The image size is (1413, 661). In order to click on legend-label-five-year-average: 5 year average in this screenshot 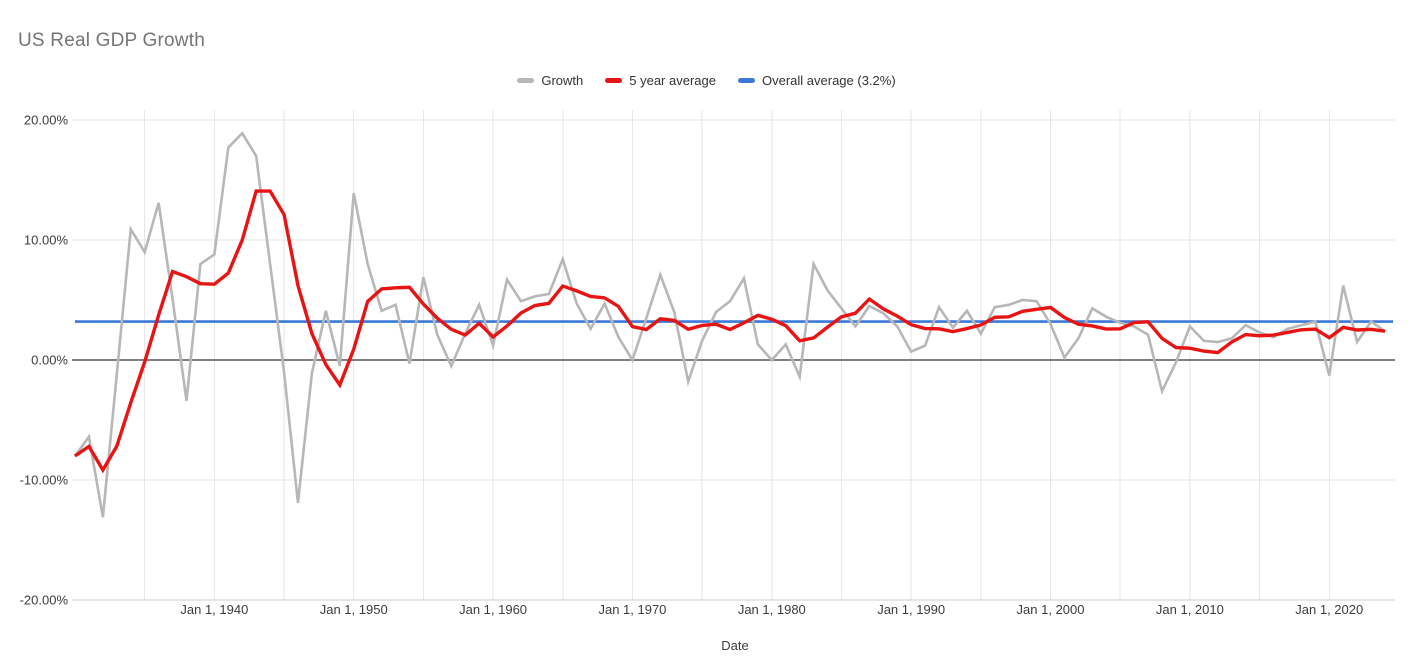, I will do `click(672, 80)`.